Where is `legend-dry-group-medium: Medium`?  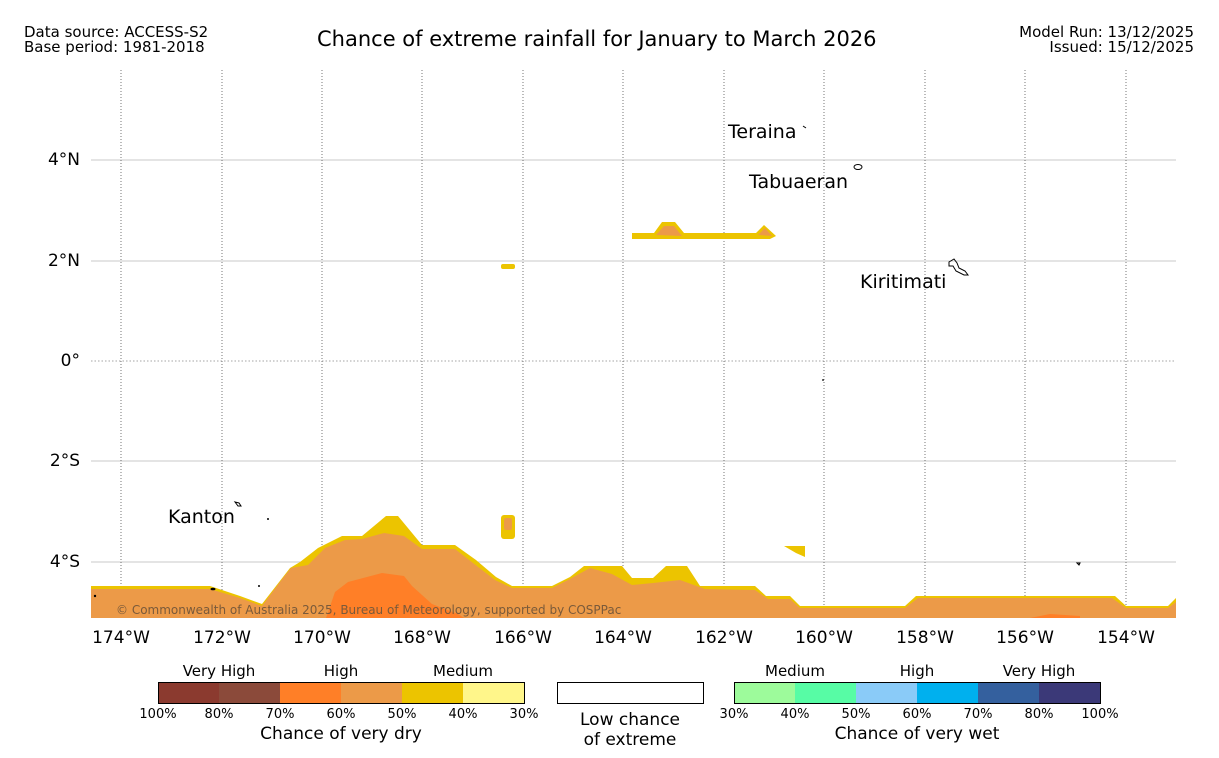
legend-dry-group-medium: Medium is located at coordinates (463, 671).